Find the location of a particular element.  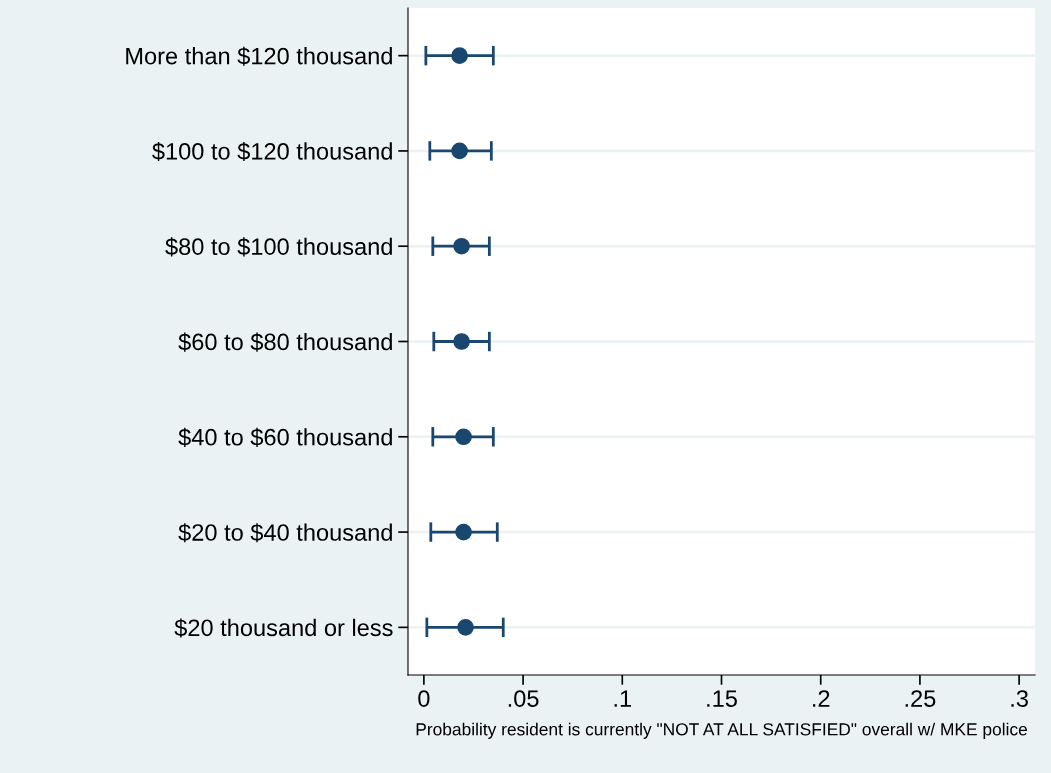

y-tick-label: $100 to $120 thousand is located at coordinates (272, 152).